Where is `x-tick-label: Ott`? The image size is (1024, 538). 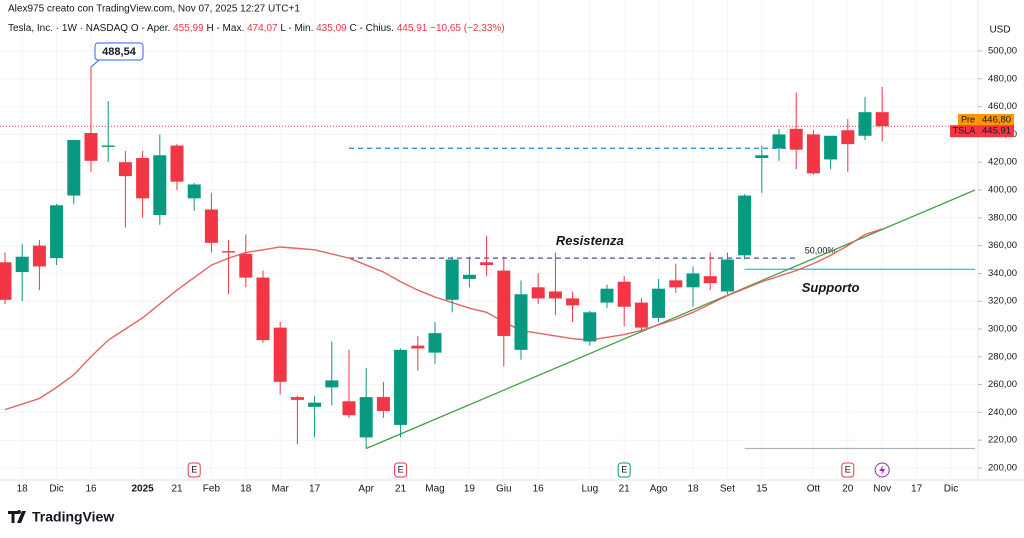 x-tick-label: Ott is located at coordinates (814, 489).